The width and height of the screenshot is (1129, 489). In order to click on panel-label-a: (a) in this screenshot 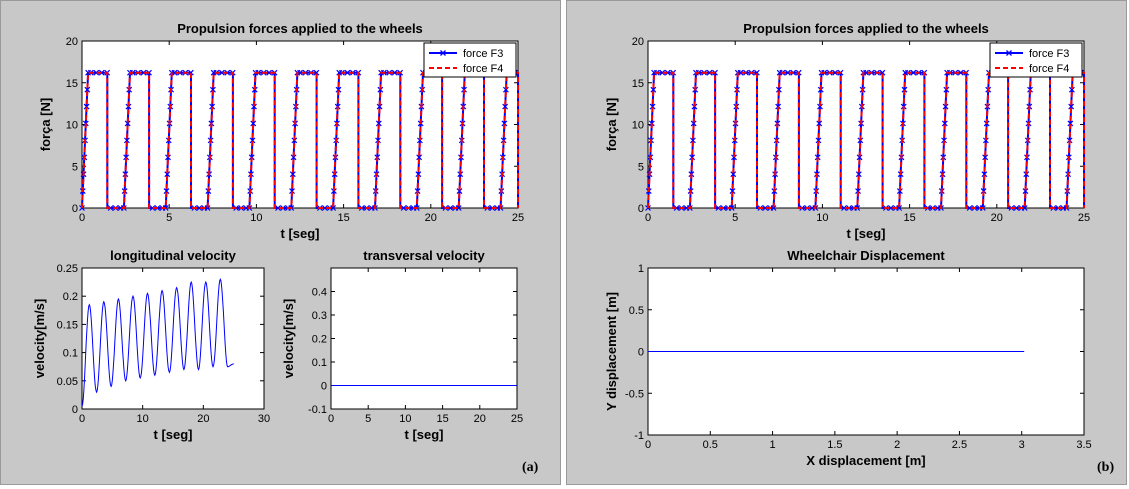, I will do `click(530, 467)`.